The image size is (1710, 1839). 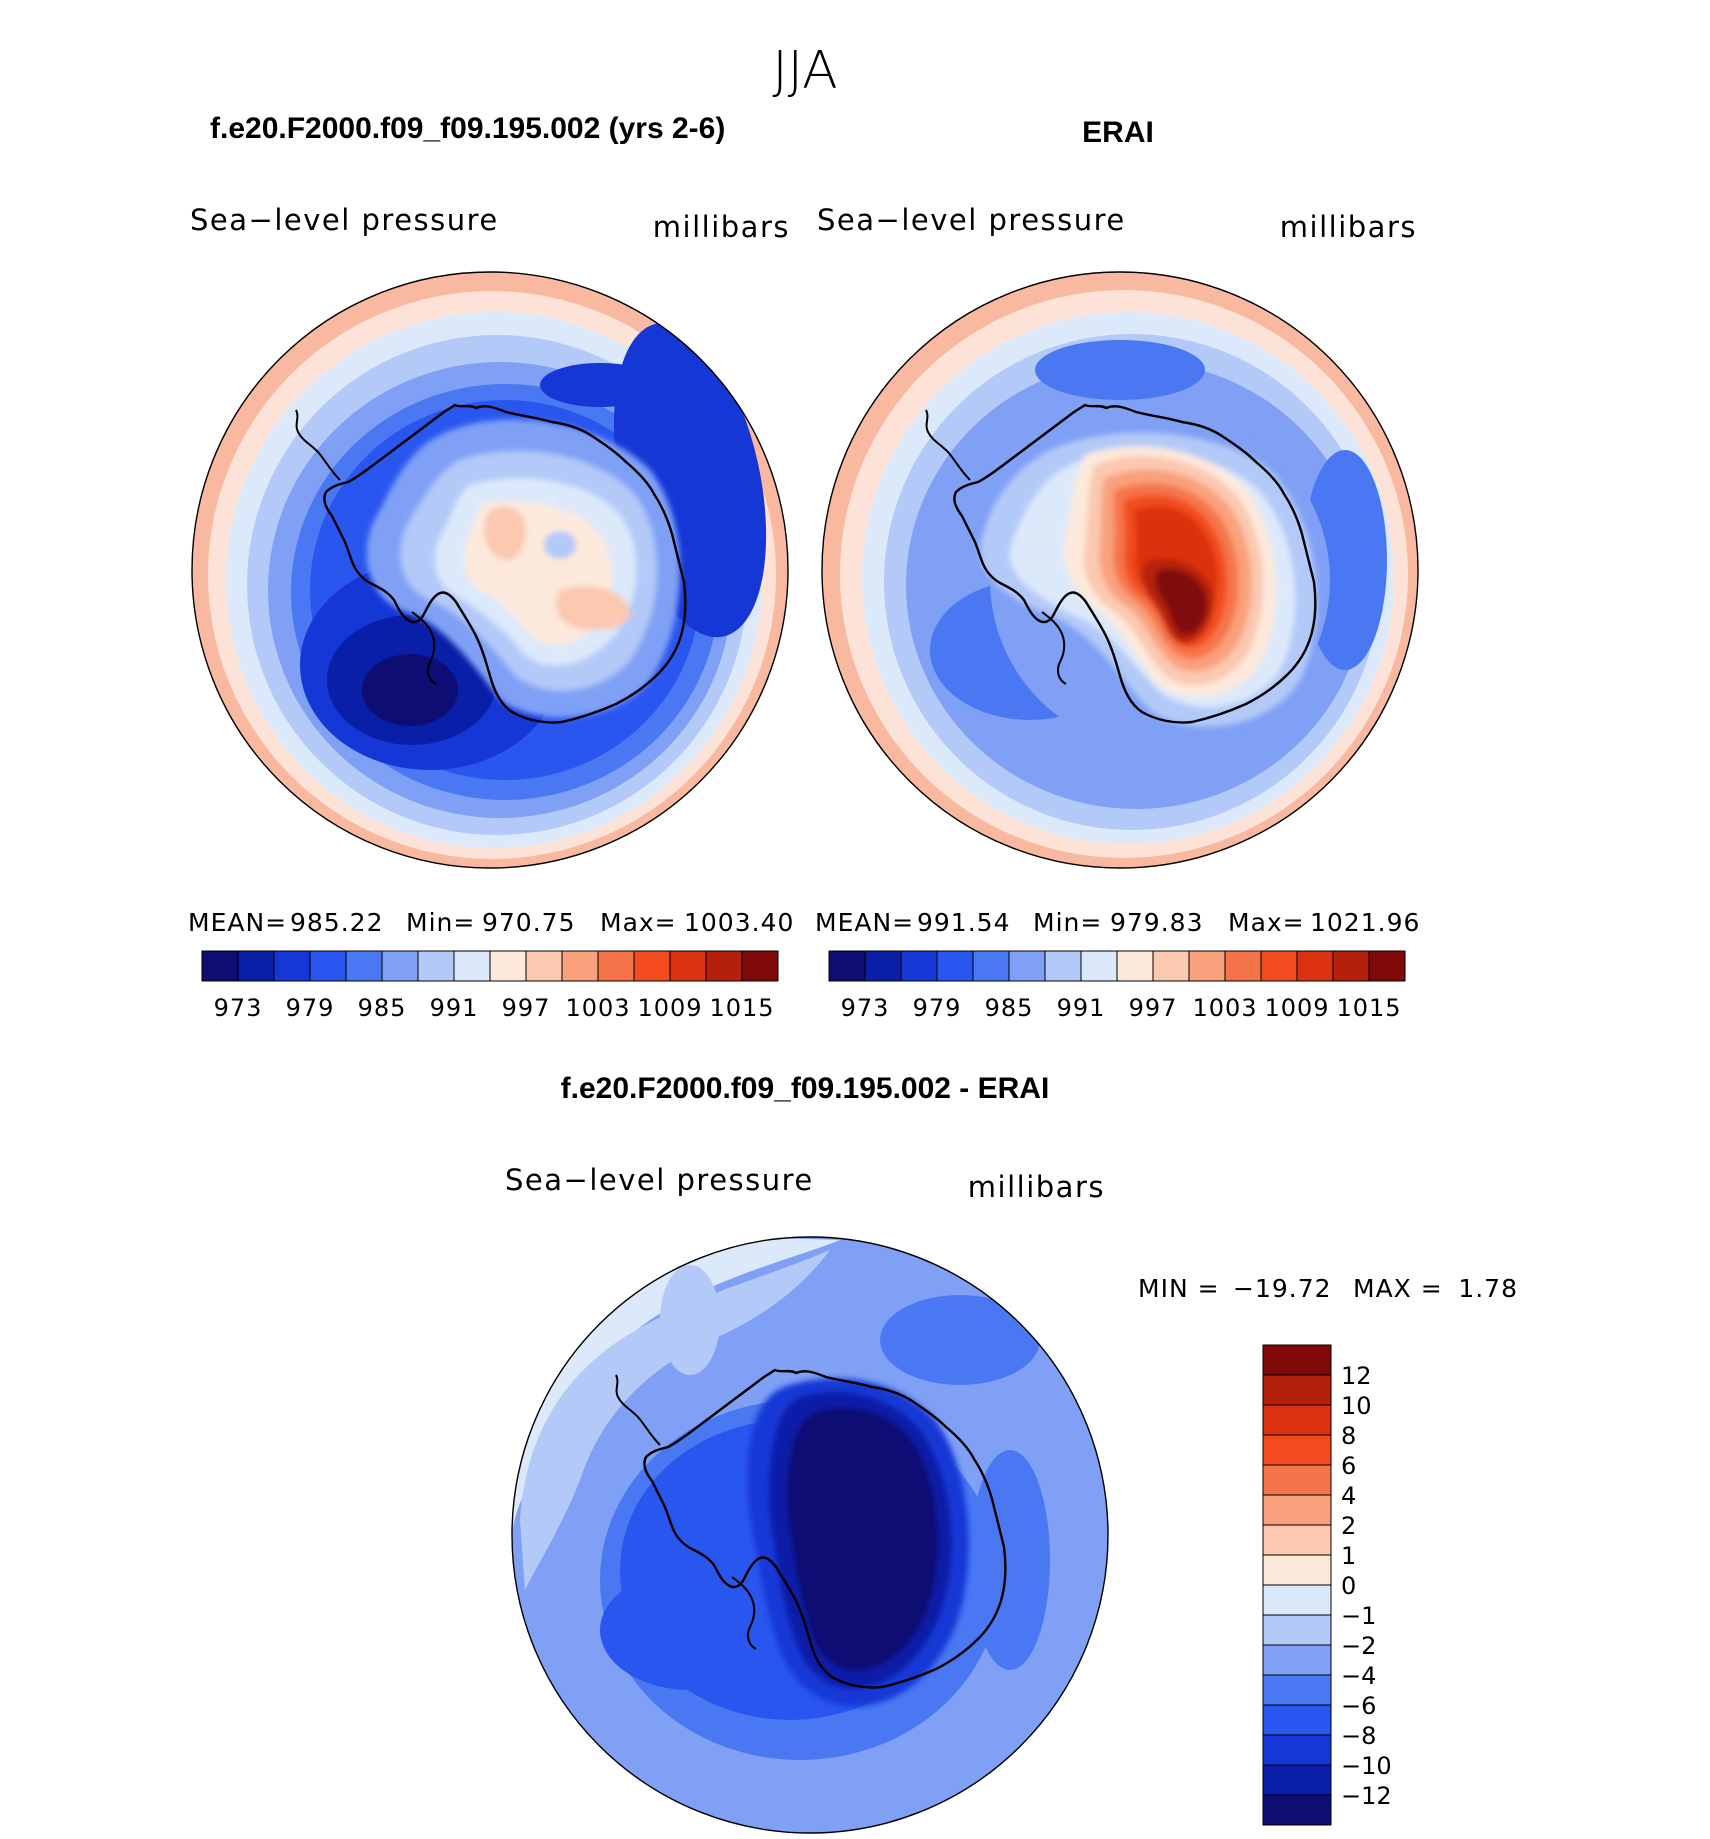 What do you see at coordinates (971, 220) in the screenshot?
I see `panel-erai-left-label: Sea−level pressure` at bounding box center [971, 220].